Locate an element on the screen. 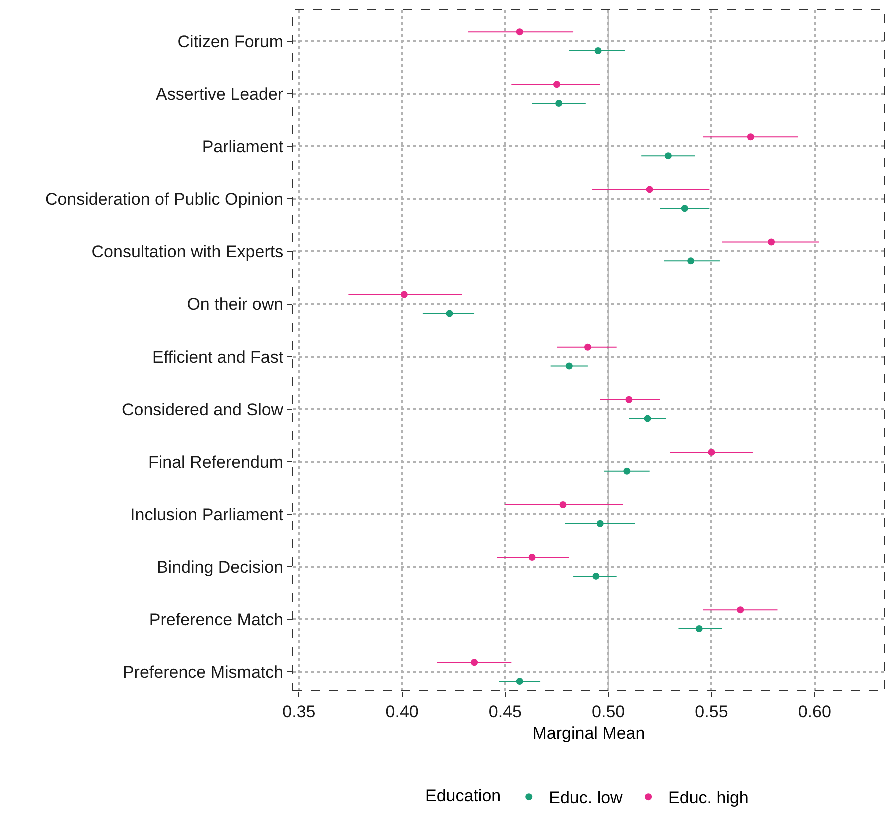 This screenshot has width=886, height=816. y-tick-label: Efficient and Fast is located at coordinates (218, 357).